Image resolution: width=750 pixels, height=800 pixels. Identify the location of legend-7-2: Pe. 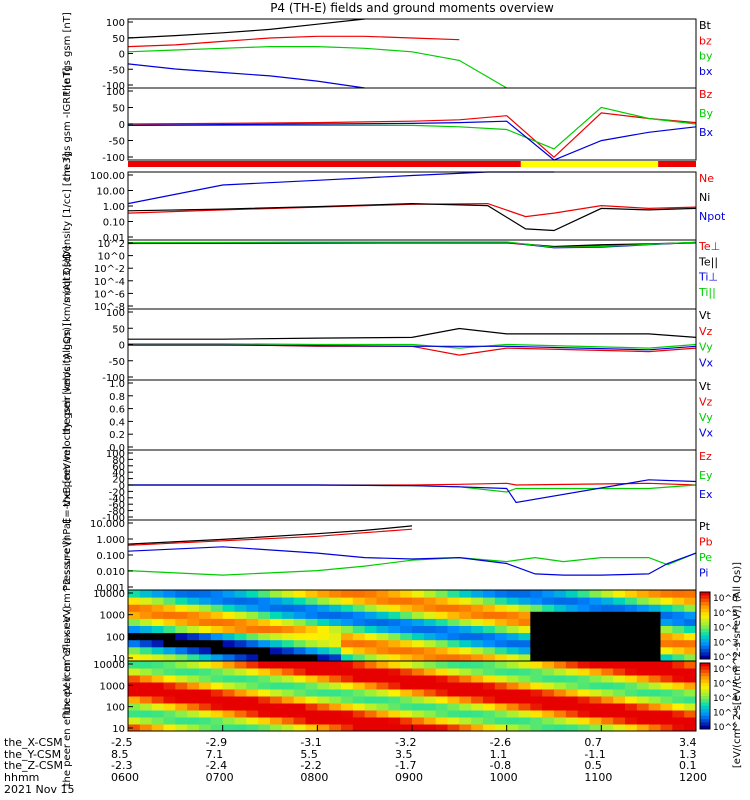
(705, 557).